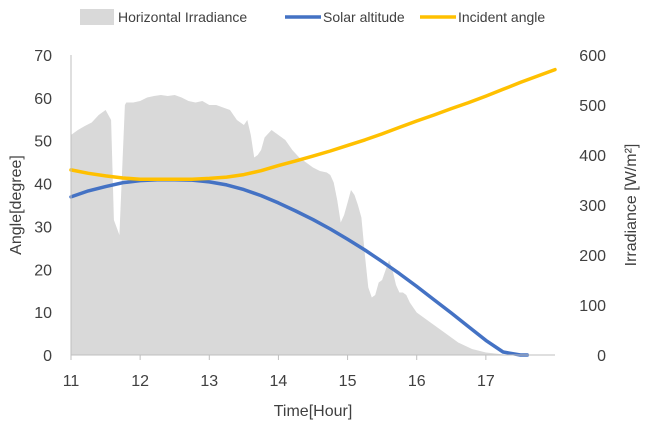 This screenshot has height=432, width=652. Describe the element at coordinates (631, 205) in the screenshot. I see `y2-axis-title: Irradiance [W/m²]` at that location.